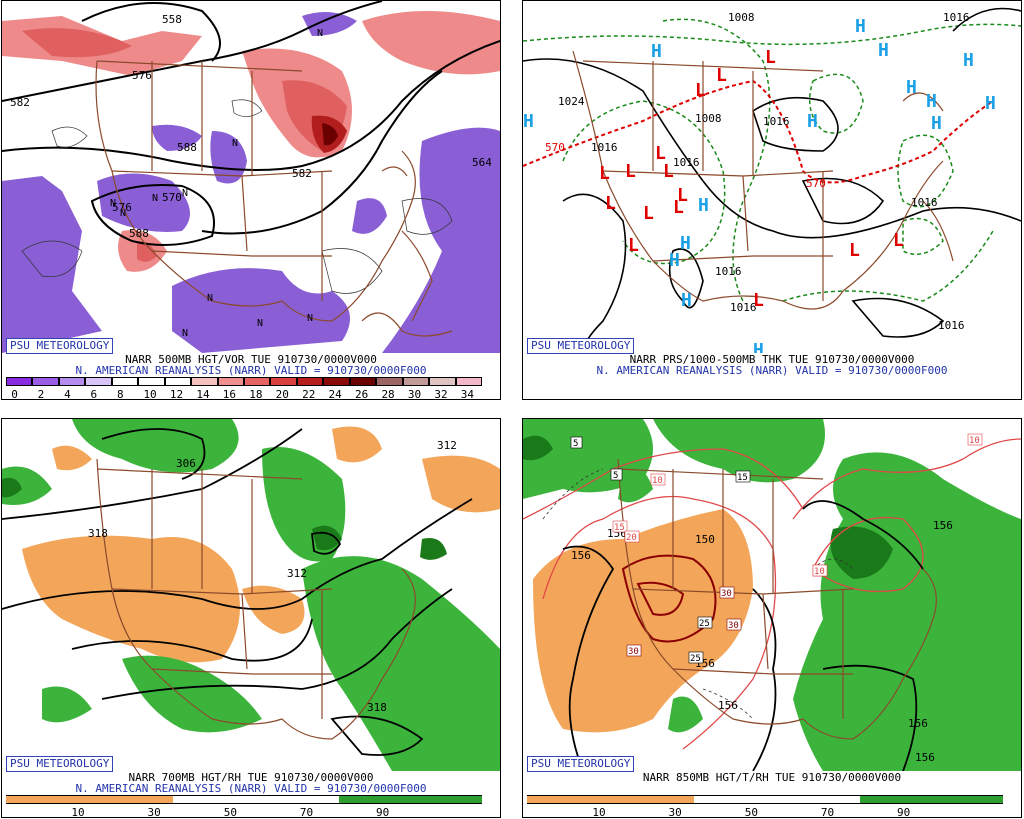 This screenshot has height=819, width=1024. What do you see at coordinates (120, 394) in the screenshot?
I see `colorbar-tick-label: 8` at bounding box center [120, 394].